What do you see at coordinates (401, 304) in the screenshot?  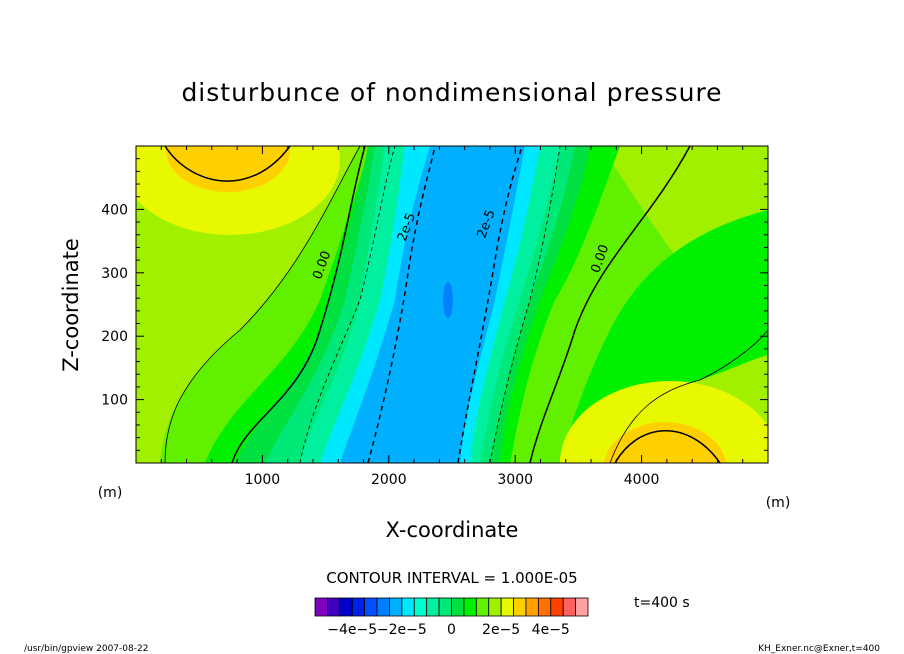 I see `contour-line-pos-left` at bounding box center [401, 304].